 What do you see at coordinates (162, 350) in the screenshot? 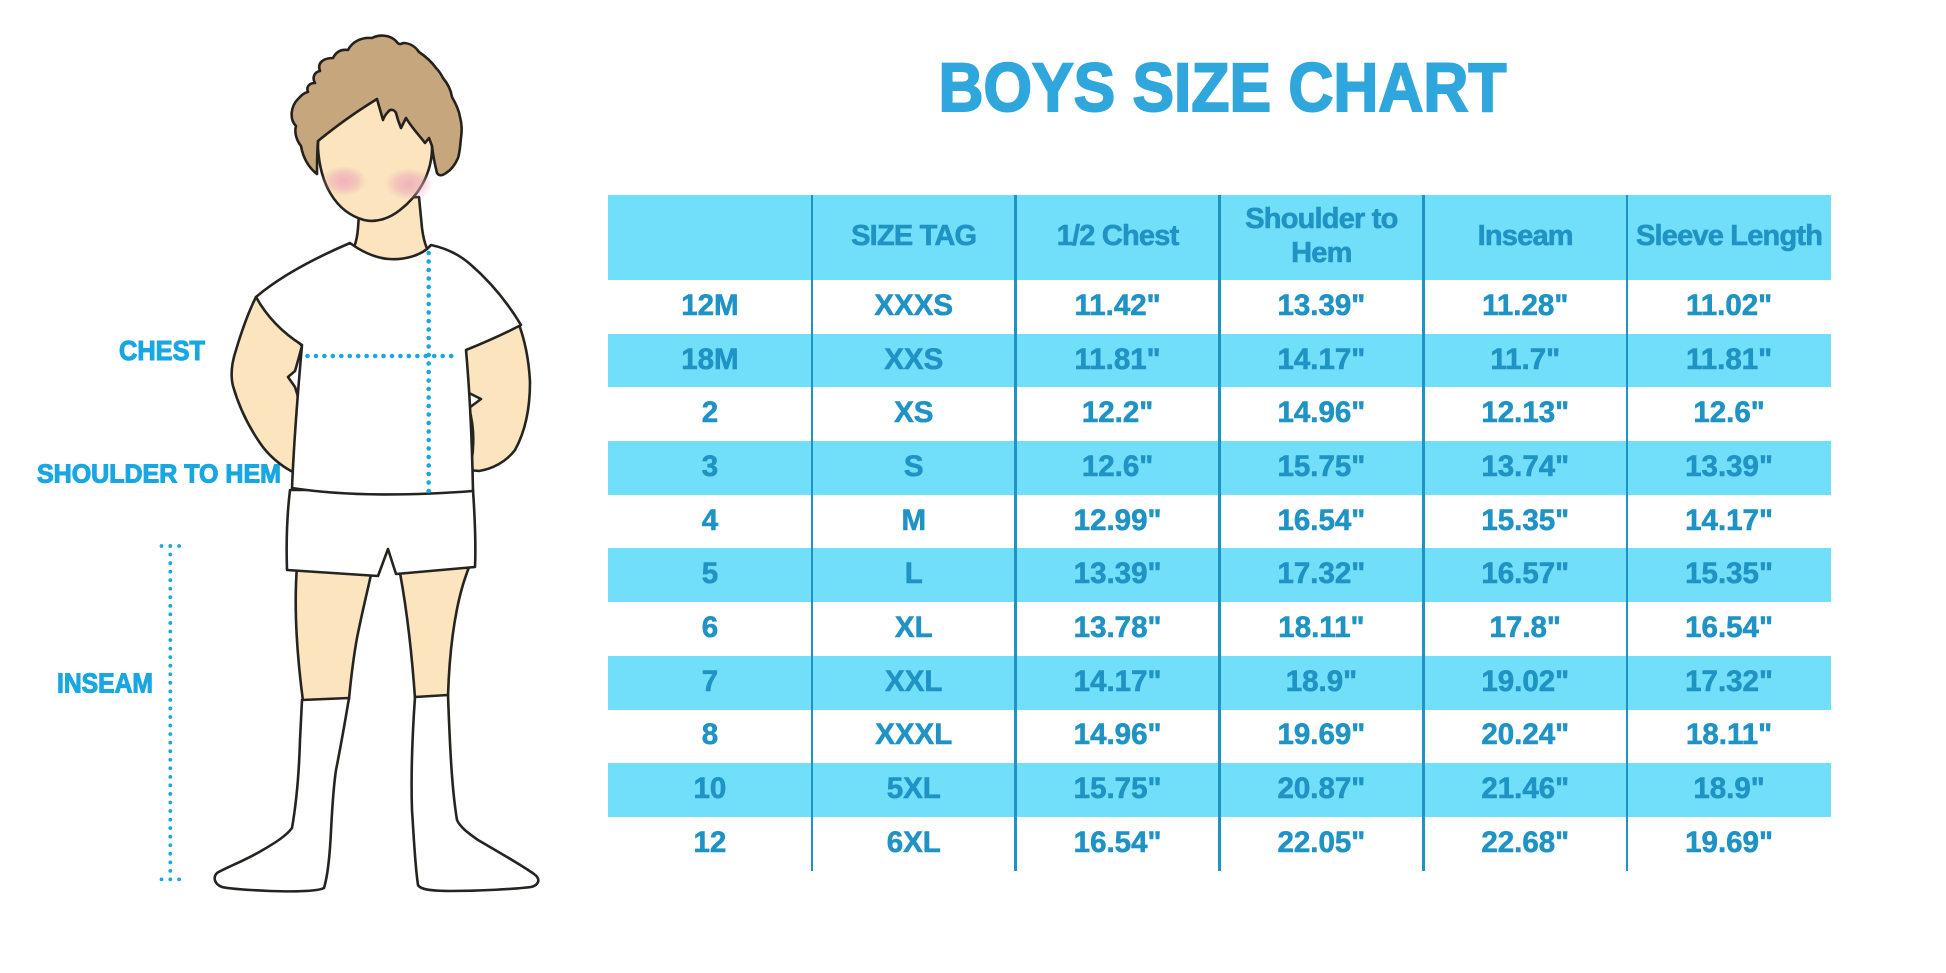
I see `svg-text: CHEST` at bounding box center [162, 350].